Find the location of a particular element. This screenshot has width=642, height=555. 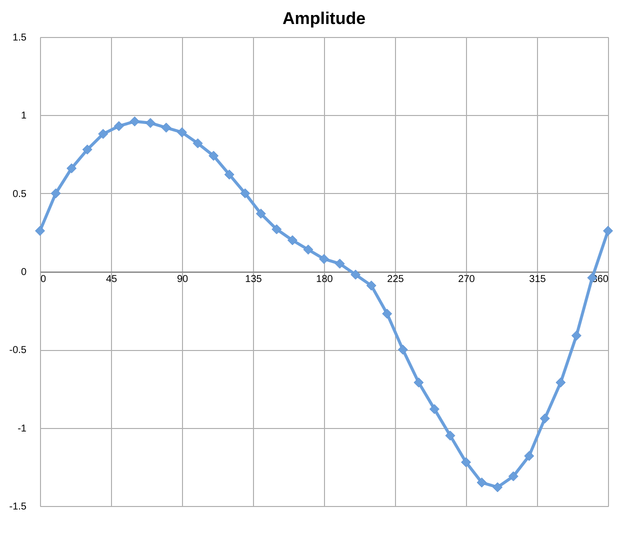

x-tick-label: 135 is located at coordinates (253, 279).